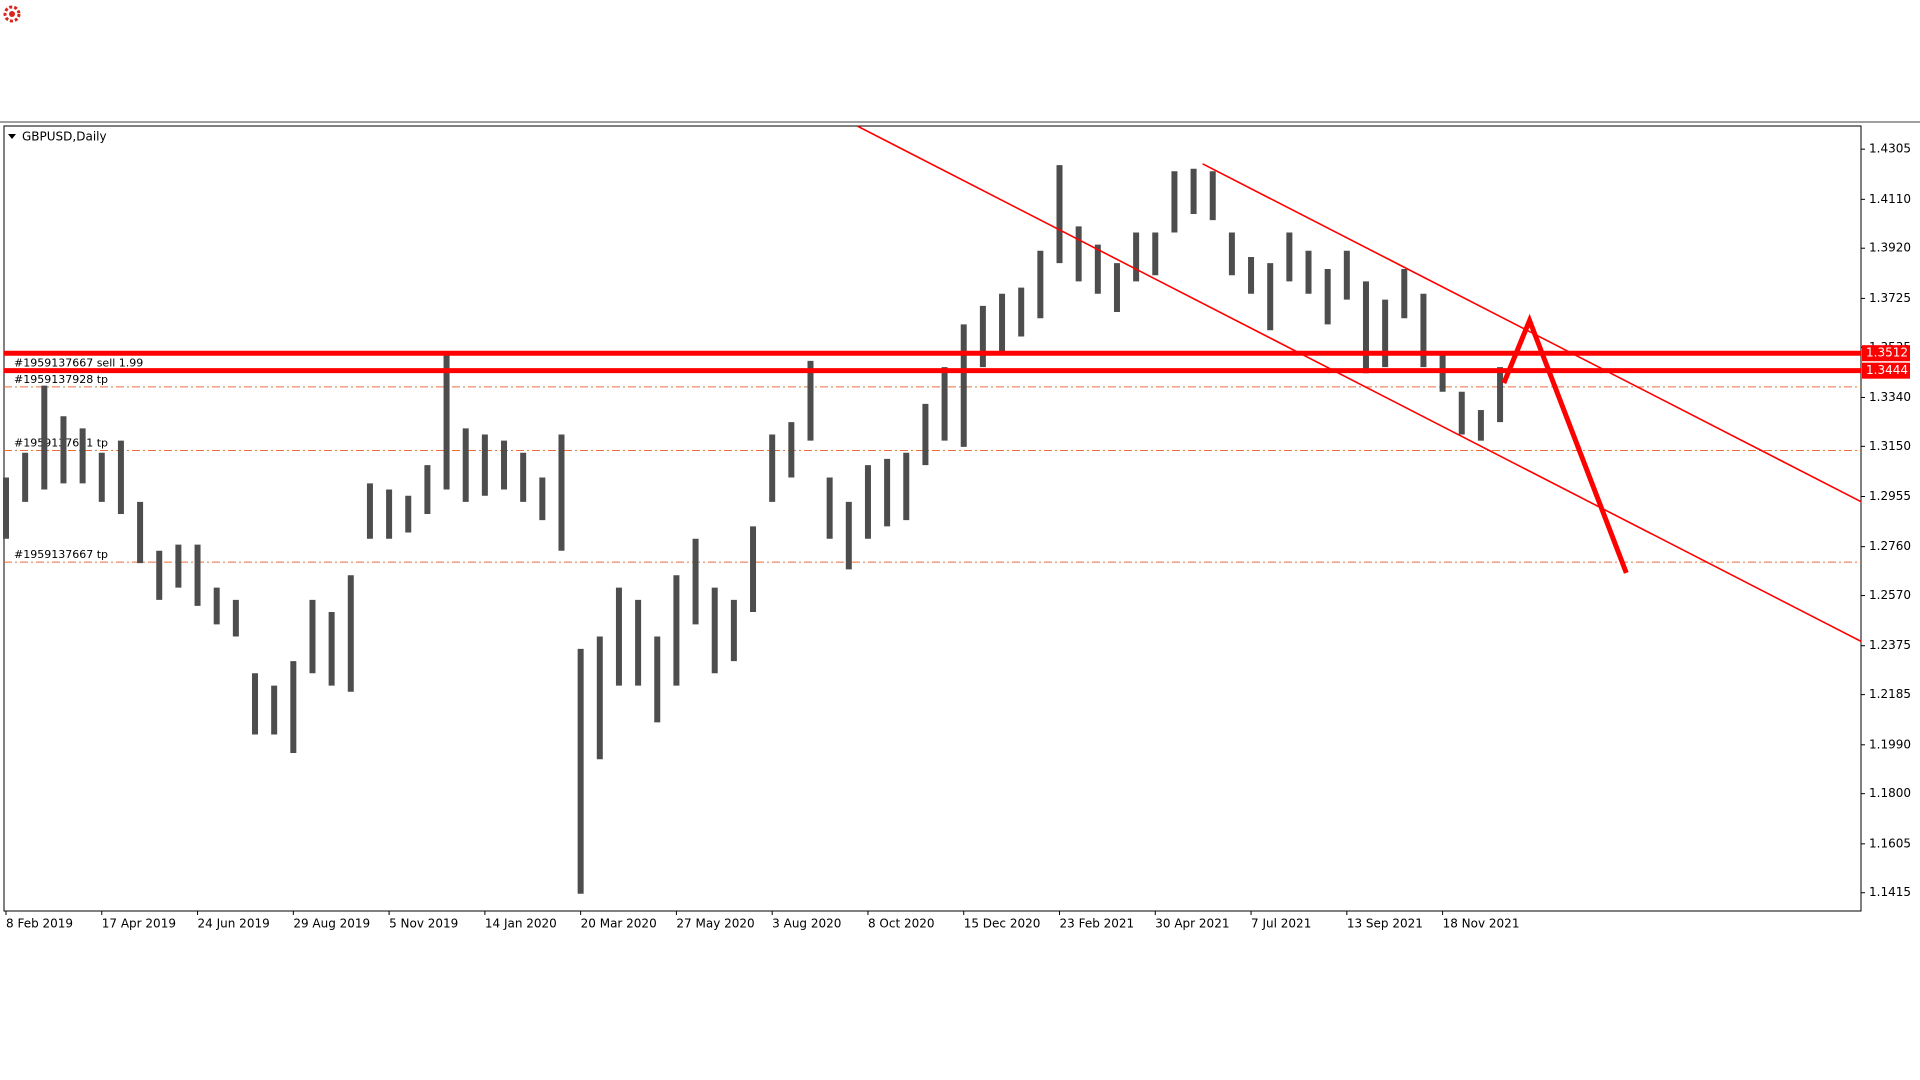  Describe the element at coordinates (1890, 397) in the screenshot. I see `y-tick-label: 1.3340` at that location.